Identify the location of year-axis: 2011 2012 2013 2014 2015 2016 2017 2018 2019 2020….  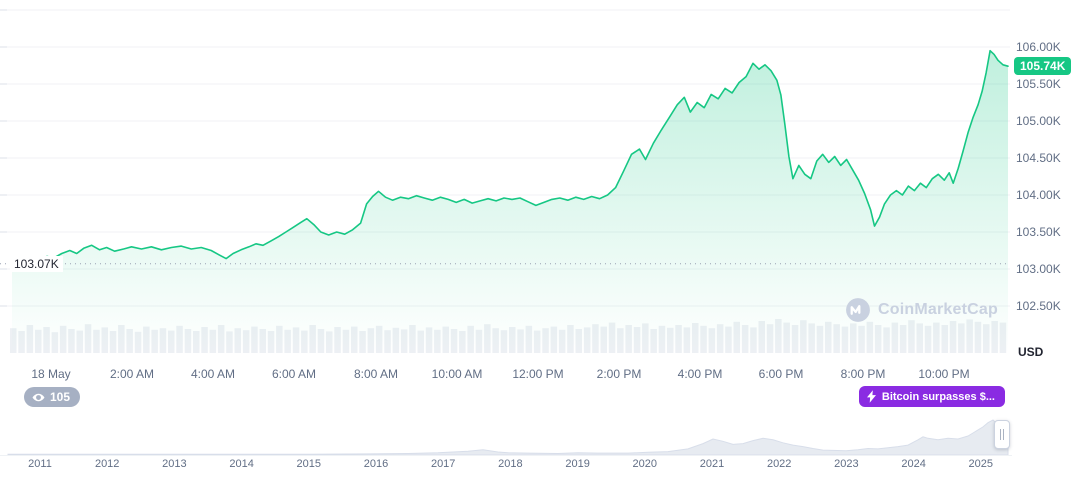
(506, 465).